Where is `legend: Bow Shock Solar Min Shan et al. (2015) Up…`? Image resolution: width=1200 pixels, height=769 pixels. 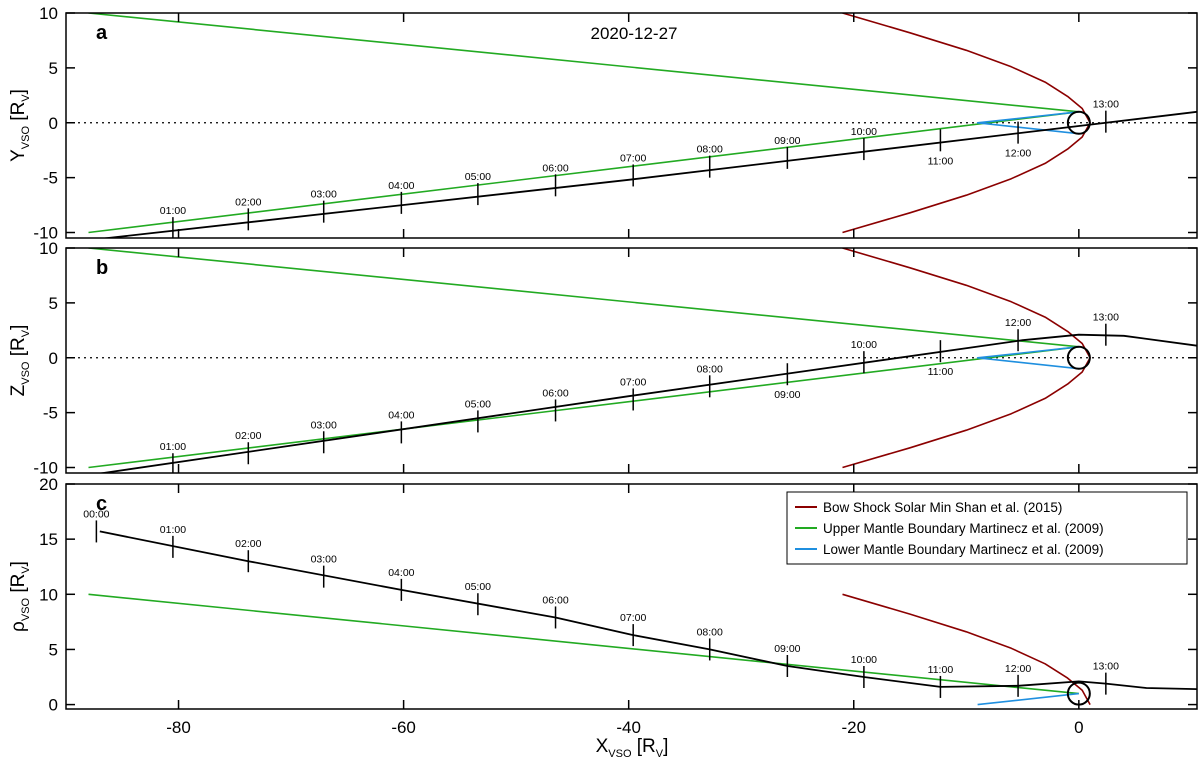 legend: Bow Shock Solar Min Shan et al. (2015) Up… is located at coordinates (987, 528).